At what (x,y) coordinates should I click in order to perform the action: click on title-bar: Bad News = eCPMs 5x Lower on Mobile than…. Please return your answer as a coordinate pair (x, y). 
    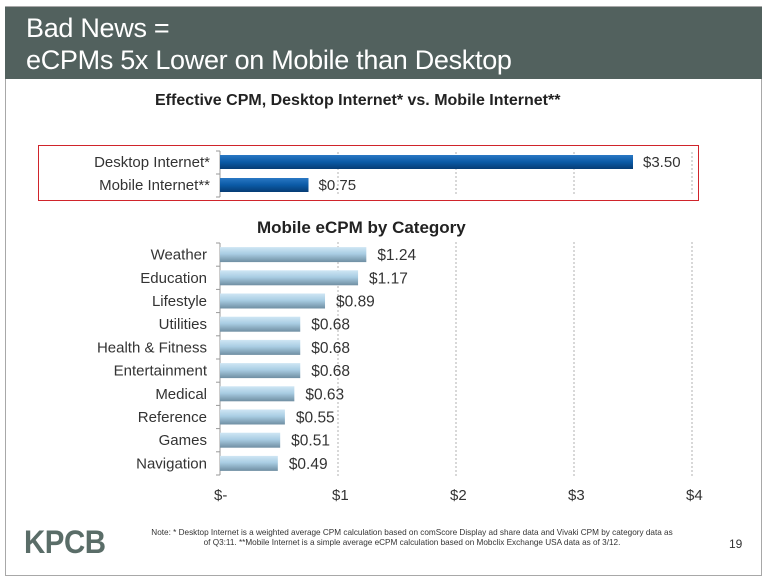
    Looking at the image, I should click on (383, 42).